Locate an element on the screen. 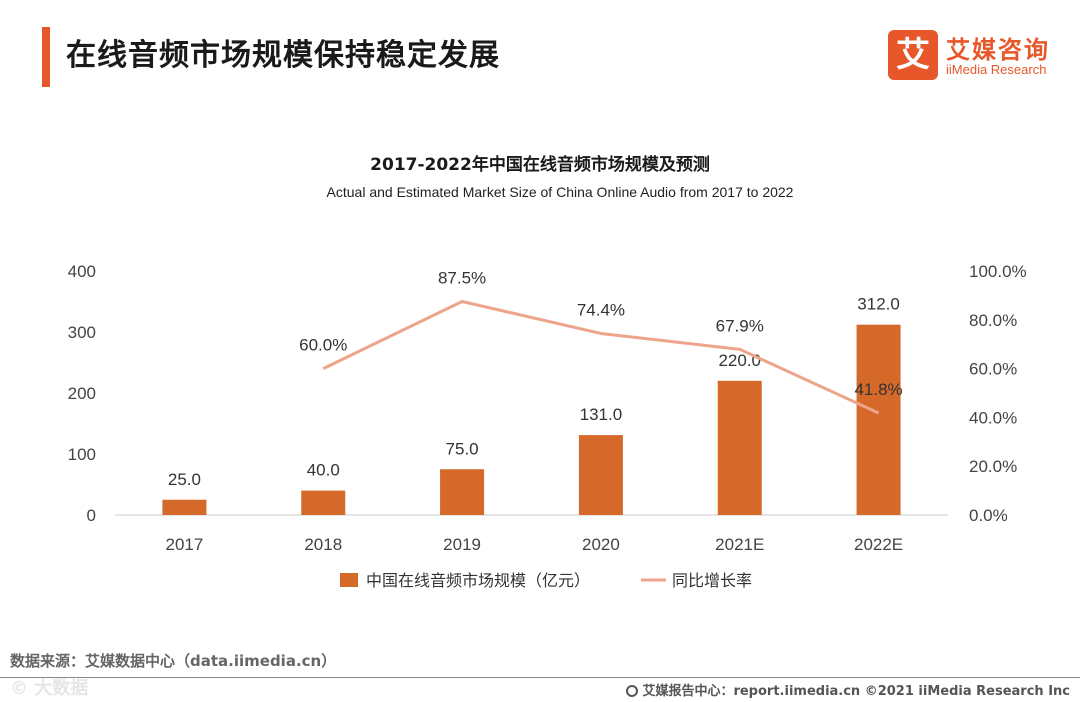 The image size is (1080, 702). right-y-tick-label: 60.0% is located at coordinates (993, 369).